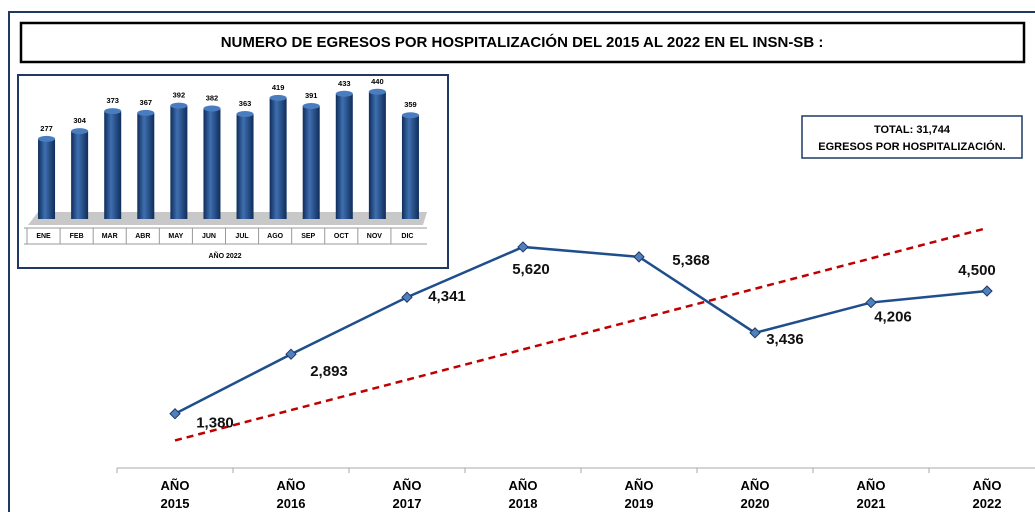  What do you see at coordinates (278, 87) in the screenshot?
I see `data-label: 419` at bounding box center [278, 87].